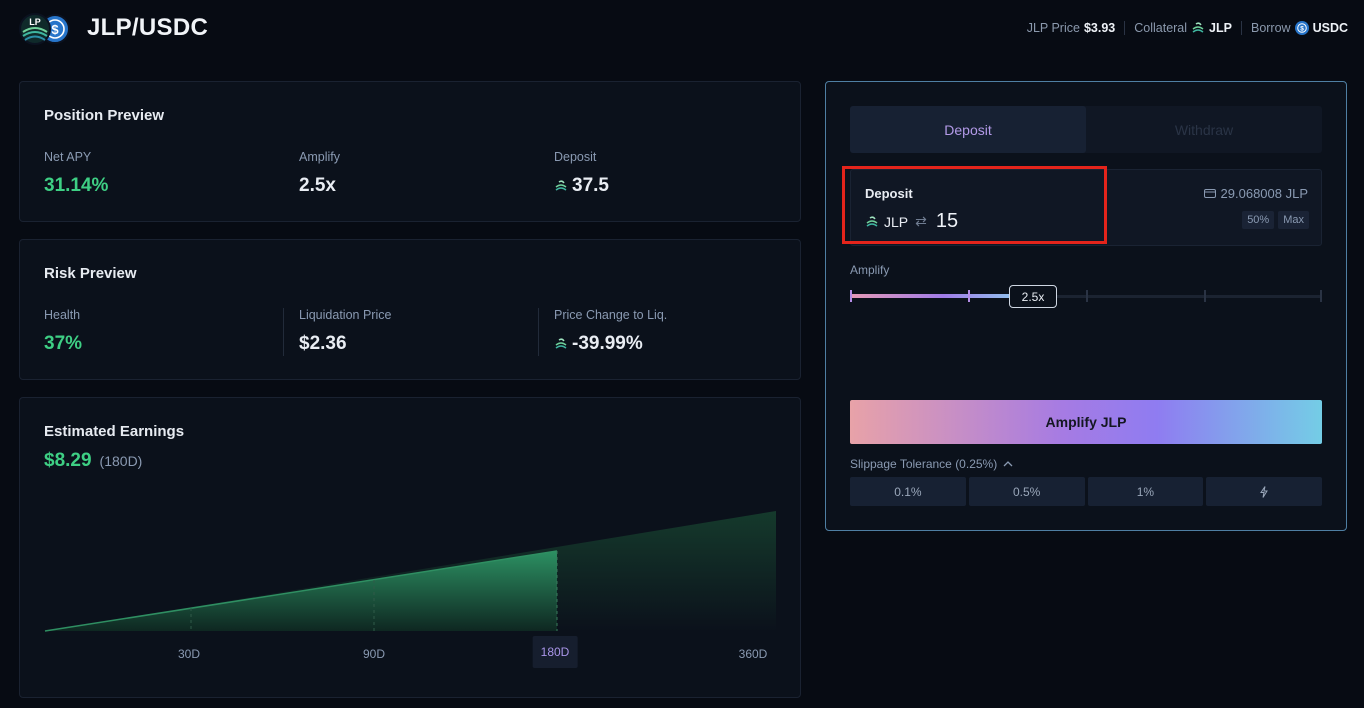 Image resolution: width=1364 pixels, height=708 pixels. What do you see at coordinates (935, 296) in the screenshot?
I see `amplify-slider-fill` at bounding box center [935, 296].